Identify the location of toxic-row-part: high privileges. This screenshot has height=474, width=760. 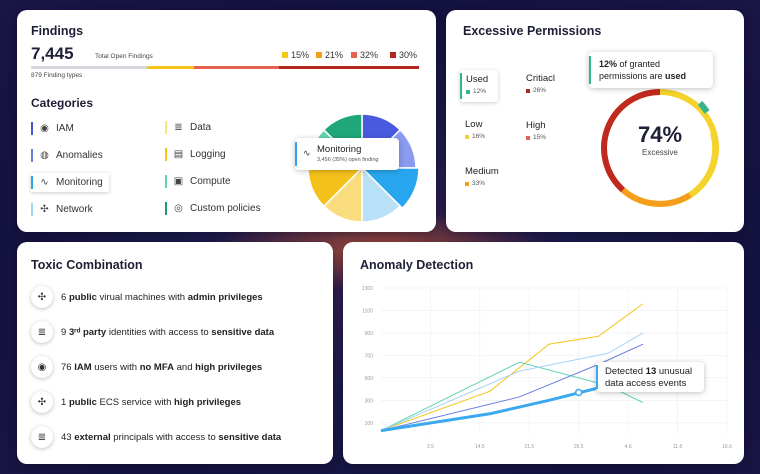
(229, 367).